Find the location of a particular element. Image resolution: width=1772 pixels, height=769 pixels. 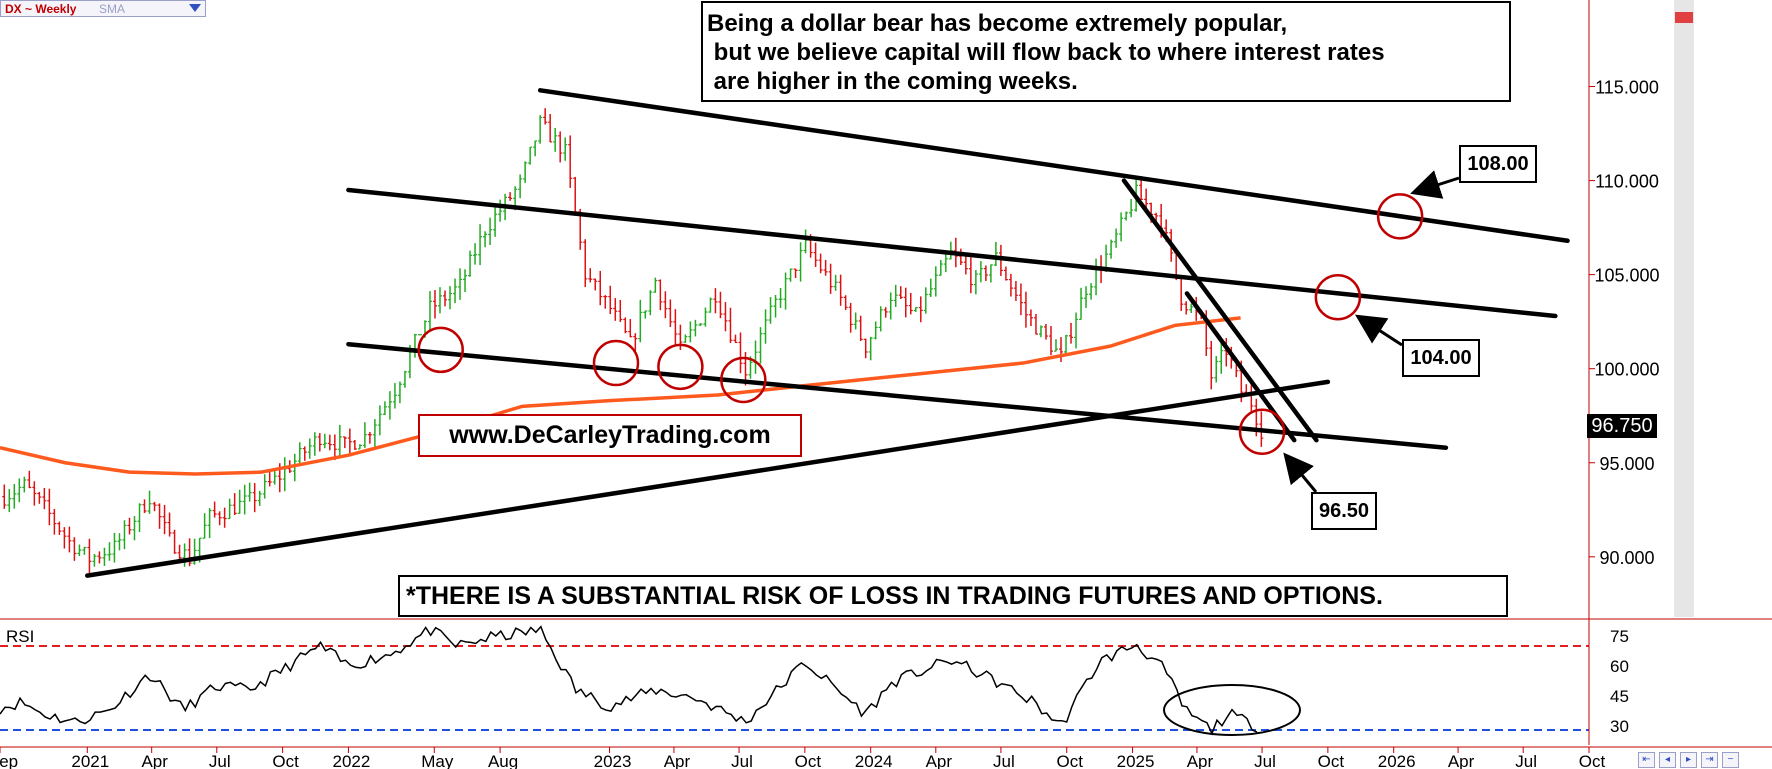

chart-navigation: ⇤ ◂ ▸ ⇥ − is located at coordinates (1705, 758).